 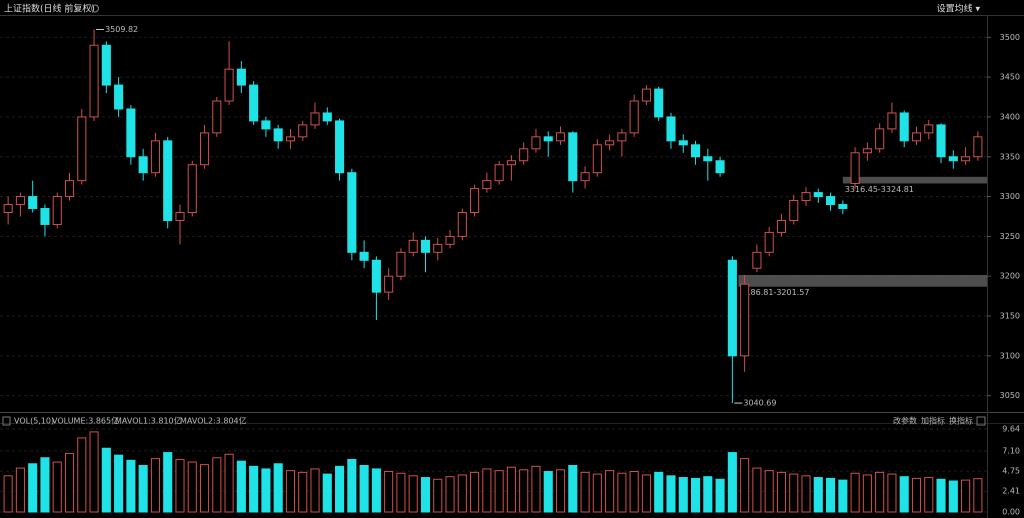 What do you see at coordinates (914, 180) in the screenshot?
I see `gap-band` at bounding box center [914, 180].